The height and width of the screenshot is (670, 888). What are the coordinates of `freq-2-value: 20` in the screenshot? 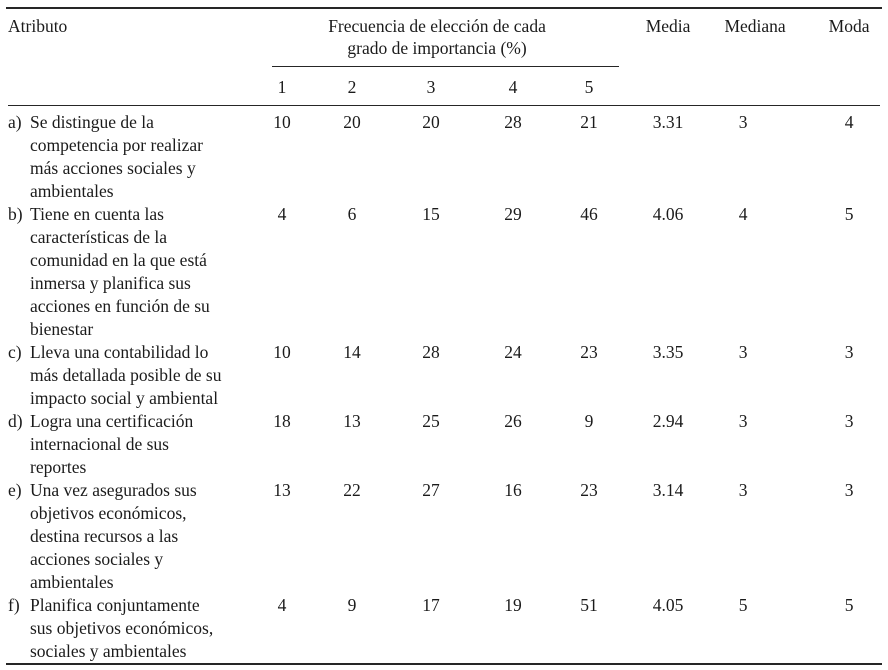 It's located at (352, 122).